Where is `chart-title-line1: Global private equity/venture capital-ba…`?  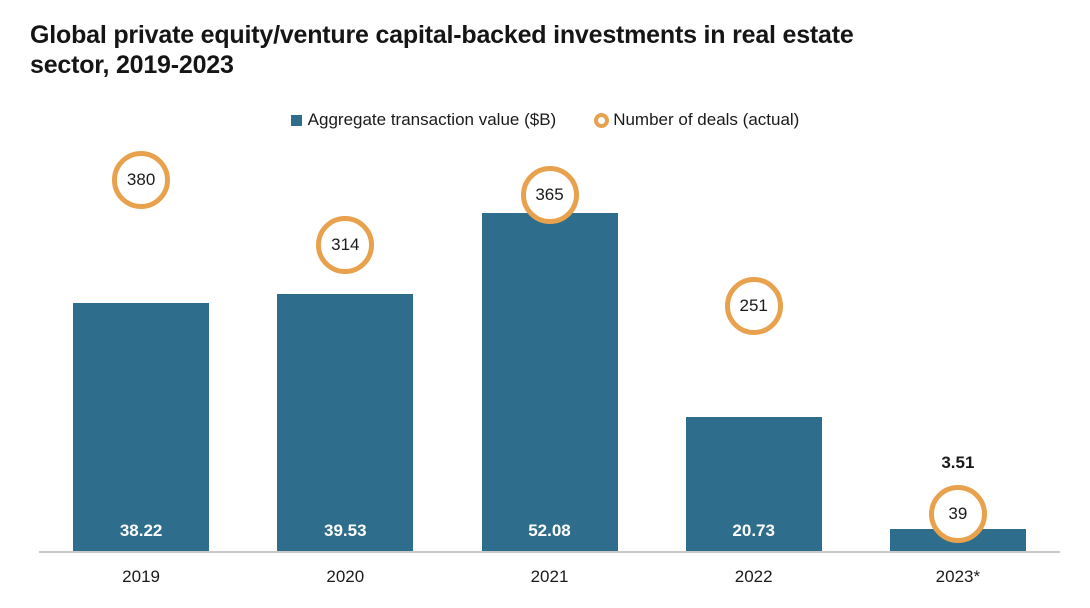
chart-title-line1: Global private equity/venture capital-ba… is located at coordinates (442, 35).